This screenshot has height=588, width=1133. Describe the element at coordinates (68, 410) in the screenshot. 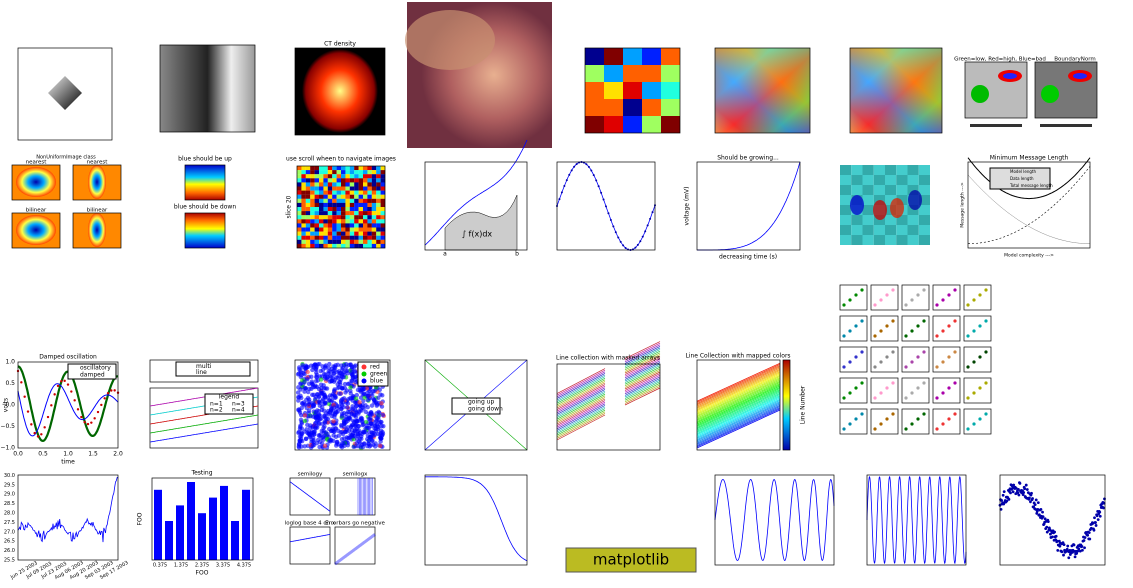

I see `curve` at that location.